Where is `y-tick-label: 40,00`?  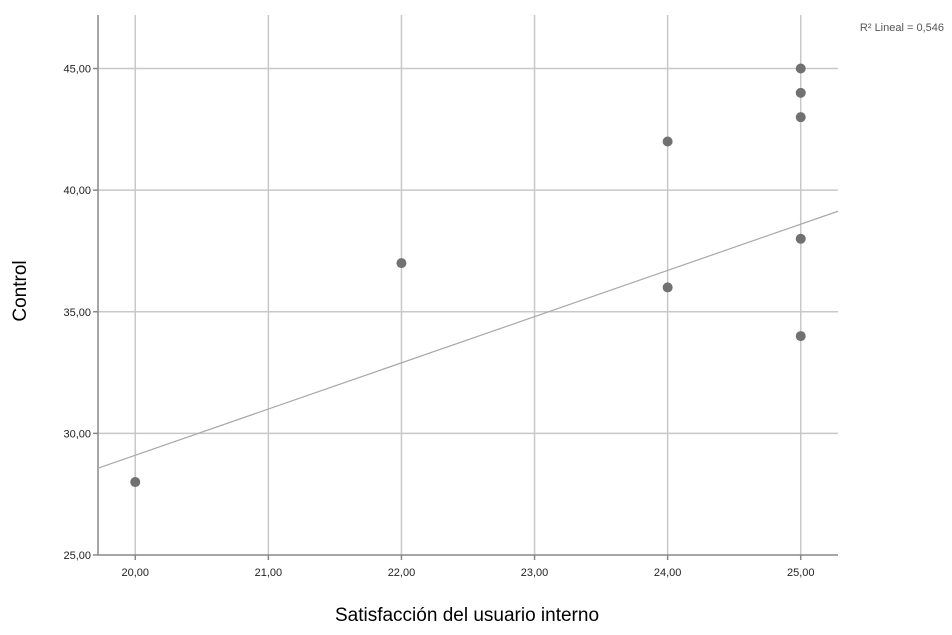 y-tick-label: 40,00 is located at coordinates (77, 191).